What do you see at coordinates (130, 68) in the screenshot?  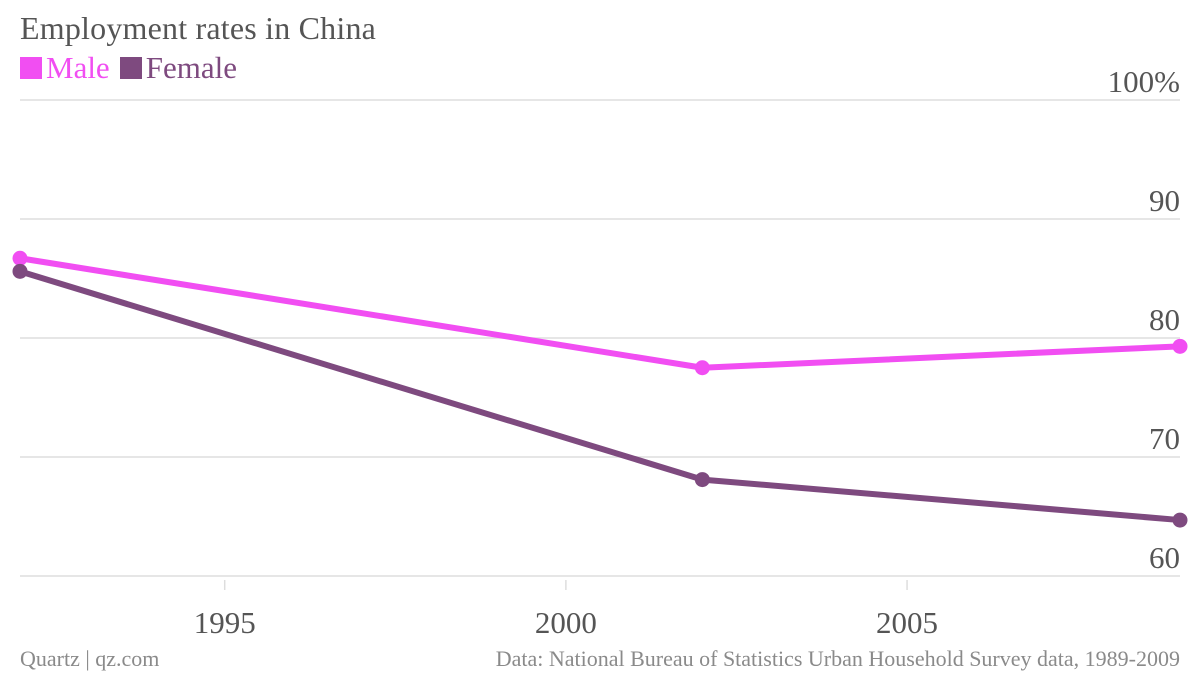 I see `legend-swatch-female` at bounding box center [130, 68].